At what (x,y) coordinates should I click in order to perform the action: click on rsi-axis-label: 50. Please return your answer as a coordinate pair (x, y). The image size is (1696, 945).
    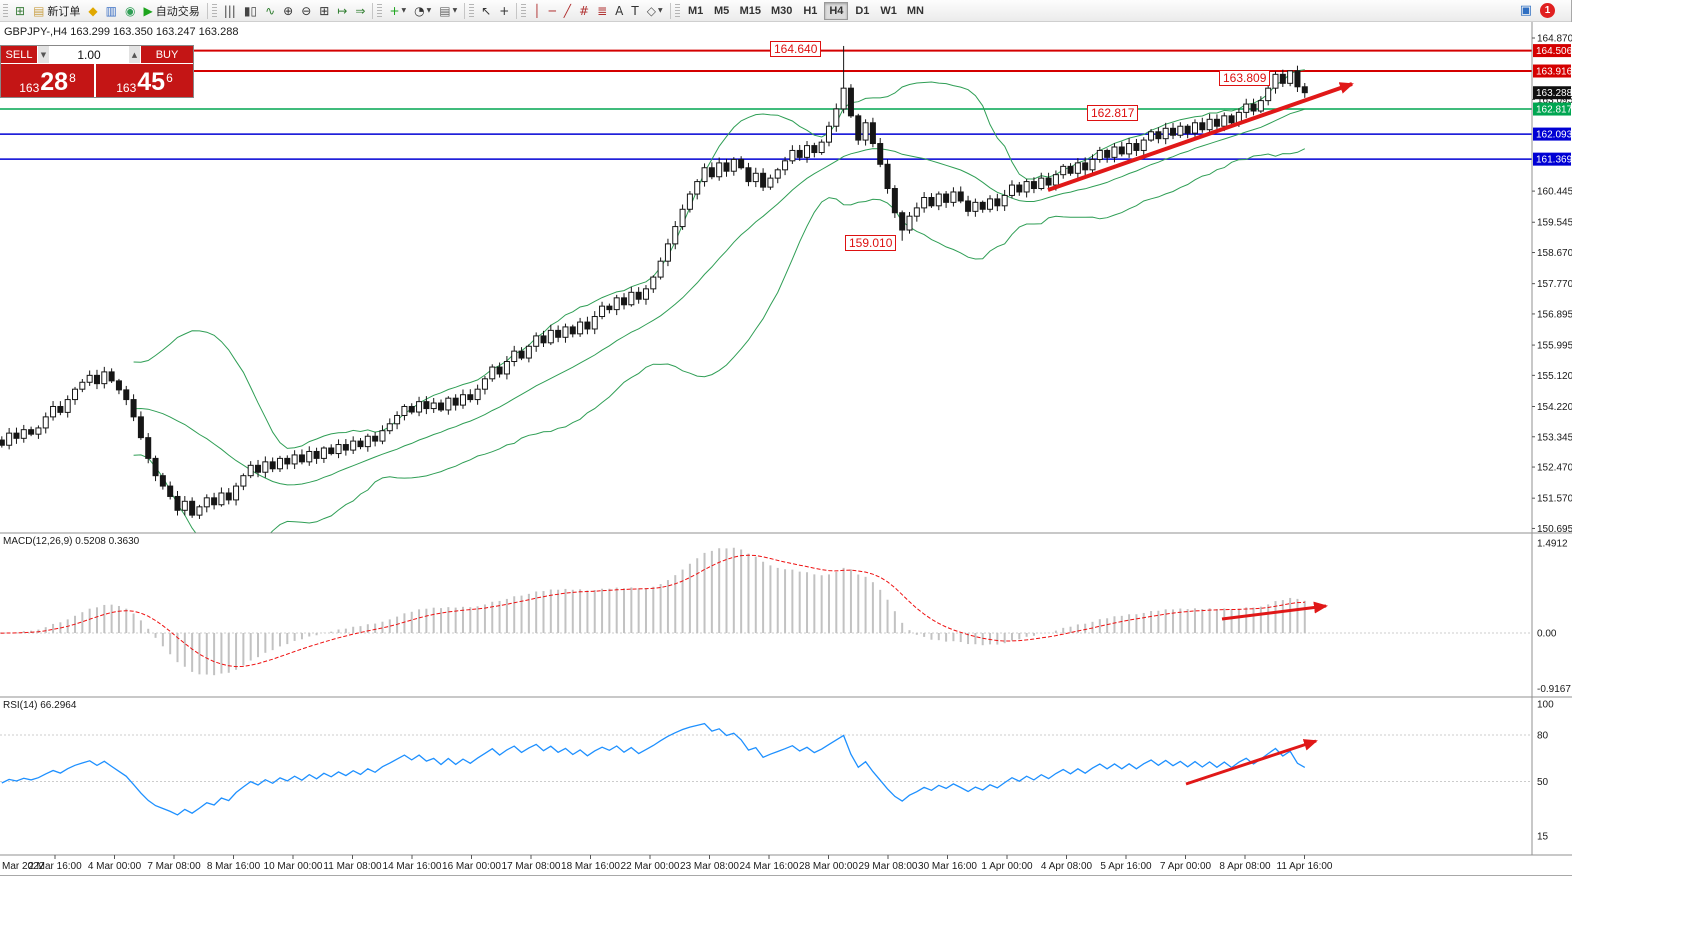
    Looking at the image, I should click on (1543, 782).